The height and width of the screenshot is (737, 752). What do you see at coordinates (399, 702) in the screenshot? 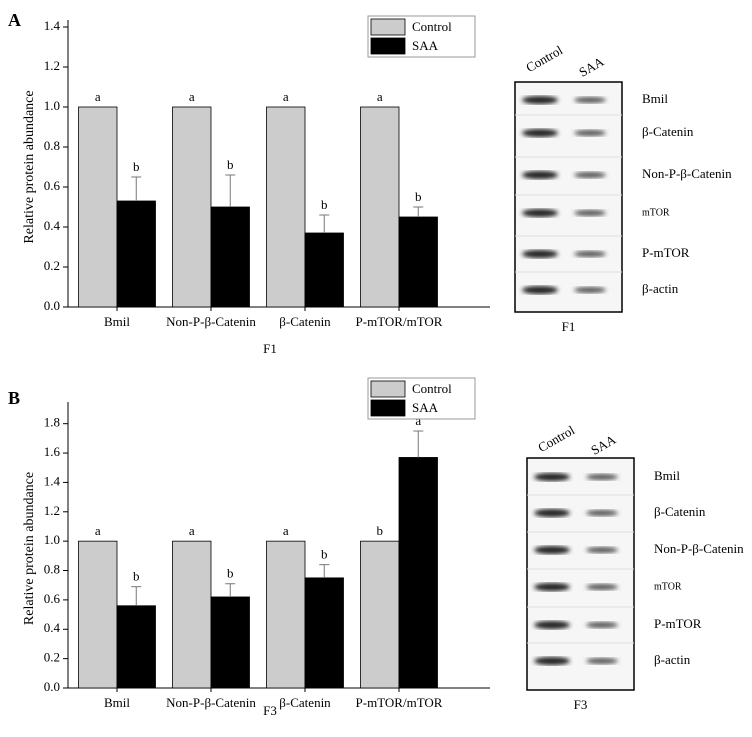
I see `x-tick-label: P-mTOR/mTOR` at bounding box center [399, 702].